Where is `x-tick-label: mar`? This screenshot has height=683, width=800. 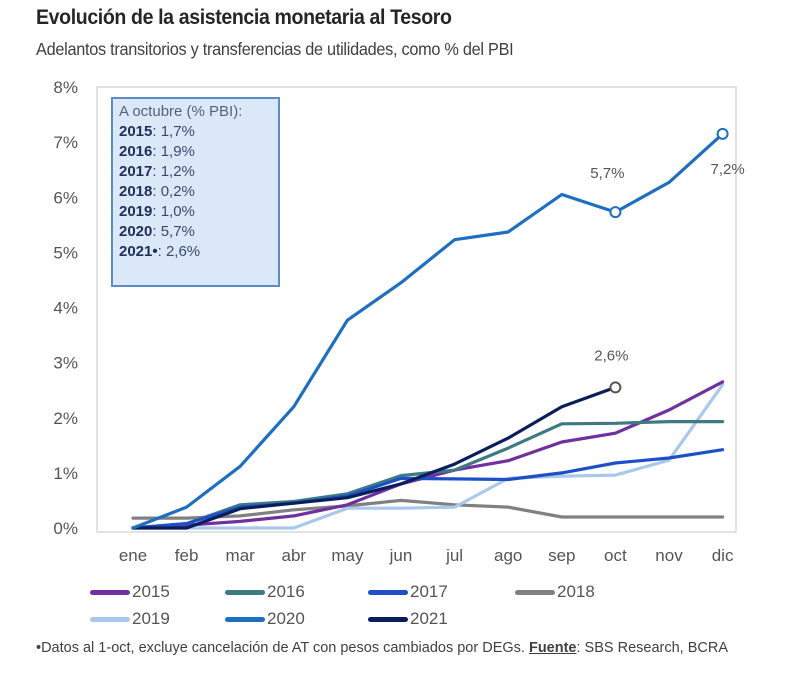
x-tick-label: mar is located at coordinates (241, 555).